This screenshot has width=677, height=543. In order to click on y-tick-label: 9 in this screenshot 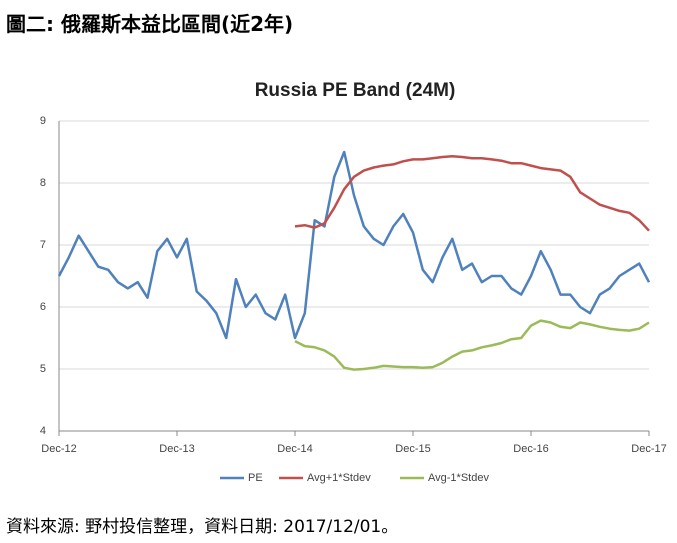, I will do `click(43, 121)`.